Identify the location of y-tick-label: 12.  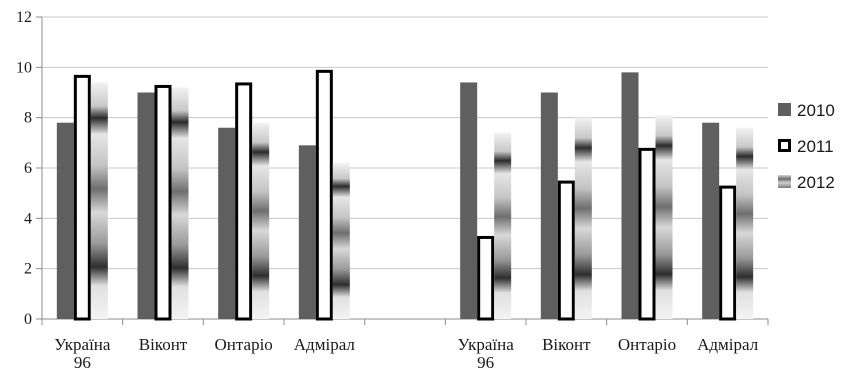
(24, 17).